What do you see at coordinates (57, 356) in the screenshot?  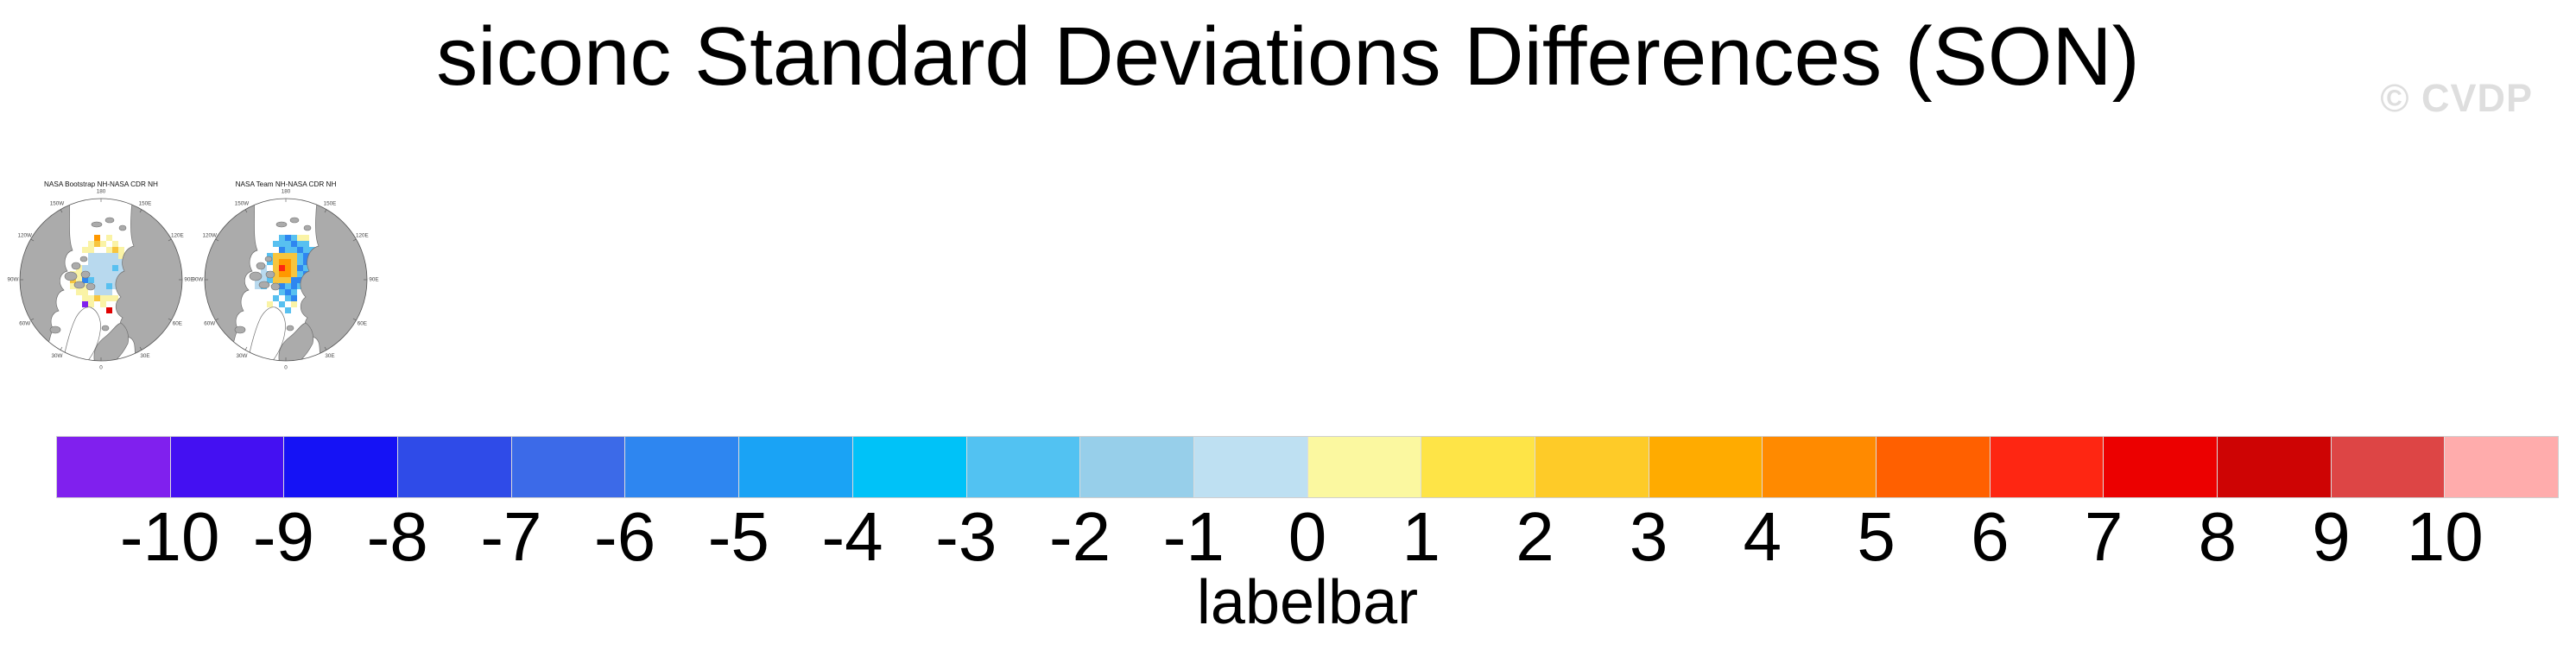 I see `longitude-label: 30W` at bounding box center [57, 356].